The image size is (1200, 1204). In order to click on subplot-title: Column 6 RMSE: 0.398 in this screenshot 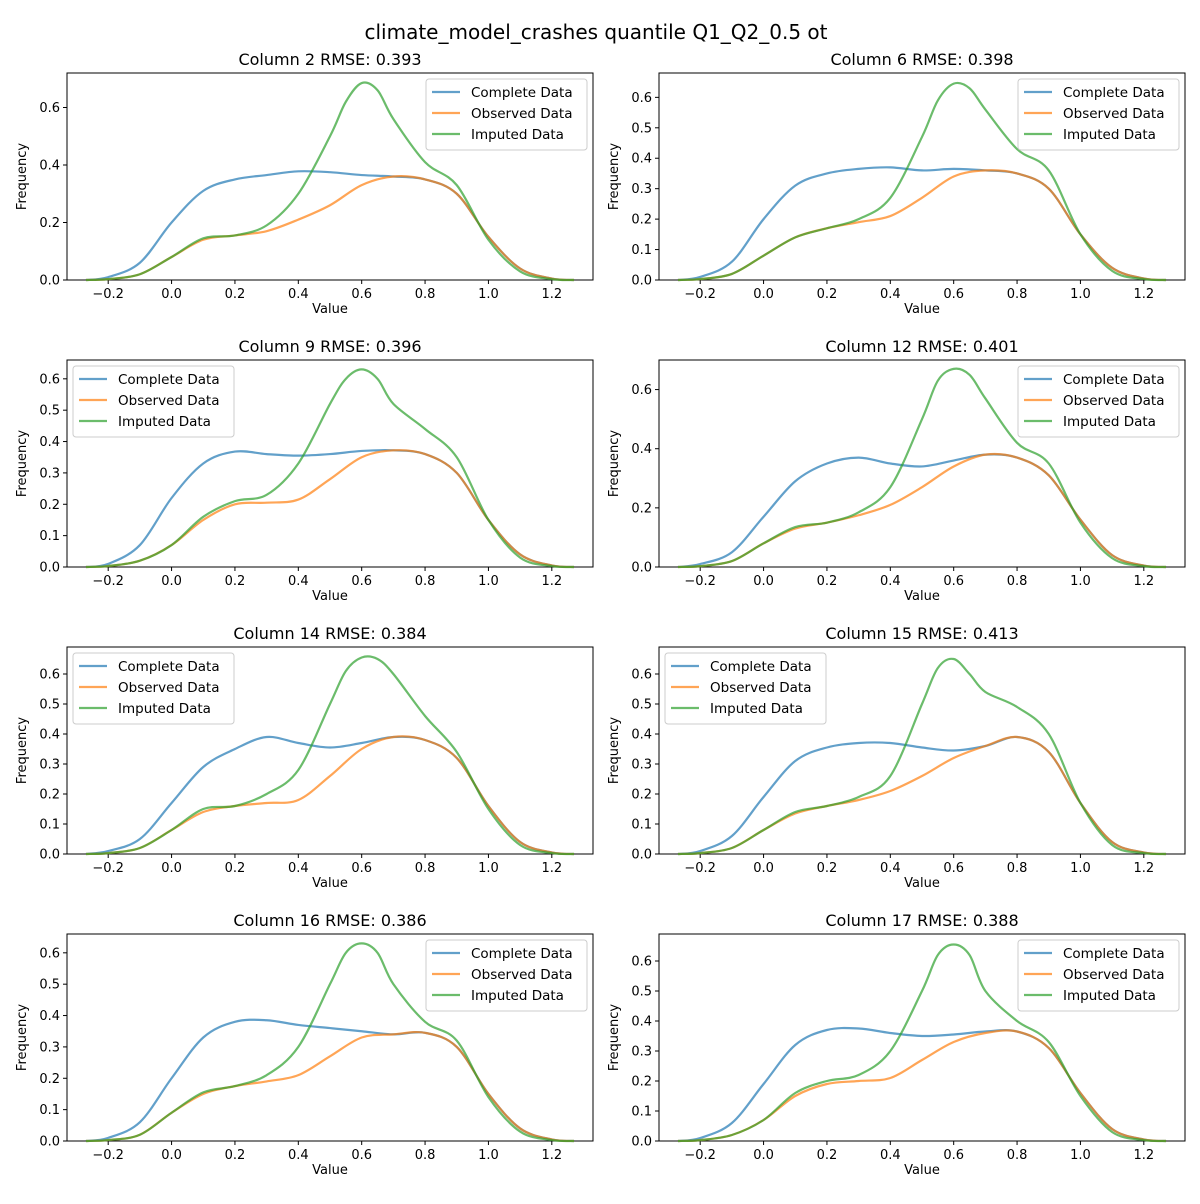, I will do `click(921, 59)`.